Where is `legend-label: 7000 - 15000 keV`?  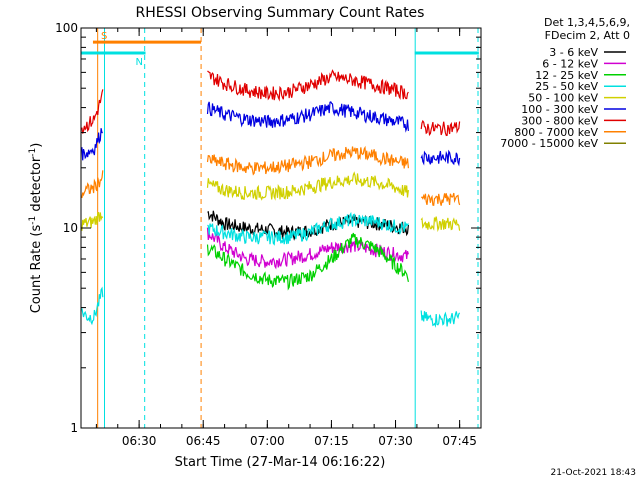
legend-label: 7000 - 15000 keV is located at coordinates (549, 143).